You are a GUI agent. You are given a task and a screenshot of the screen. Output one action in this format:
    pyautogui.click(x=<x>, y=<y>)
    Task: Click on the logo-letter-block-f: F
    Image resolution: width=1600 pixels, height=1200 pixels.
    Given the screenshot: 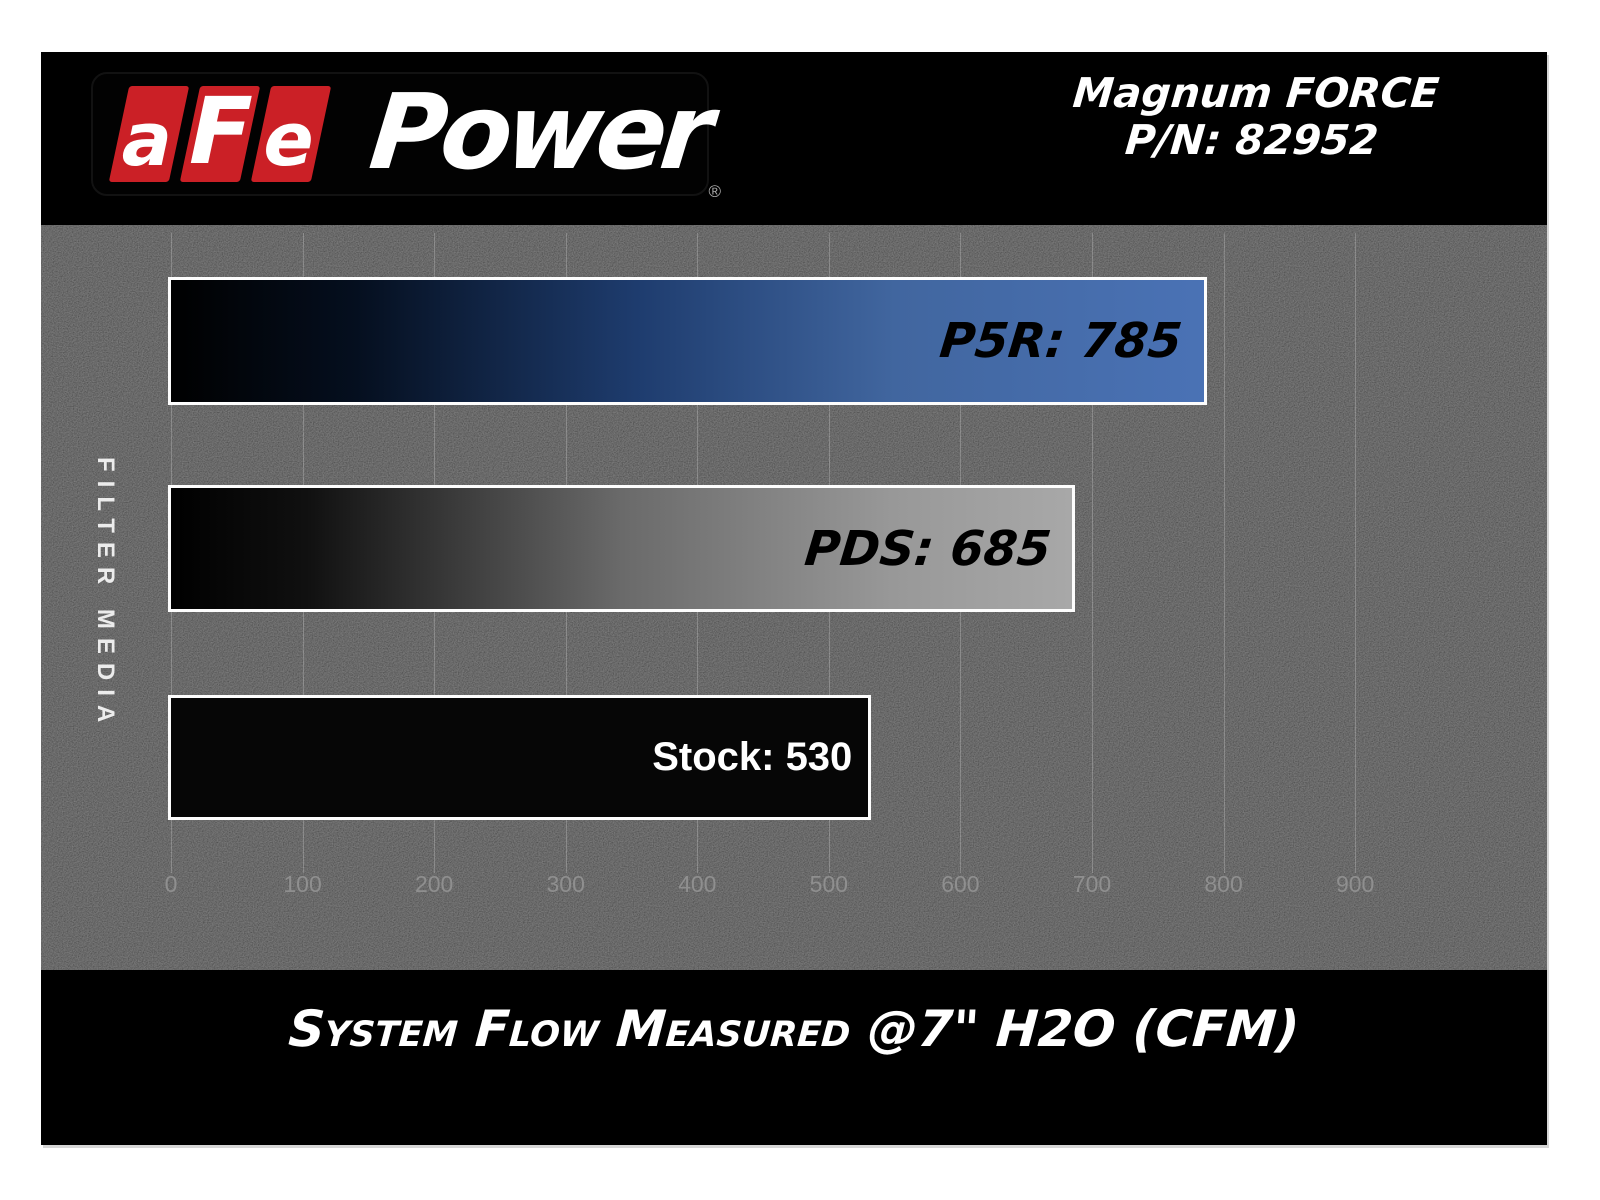 What is the action you would take?
    pyautogui.click(x=220, y=132)
    